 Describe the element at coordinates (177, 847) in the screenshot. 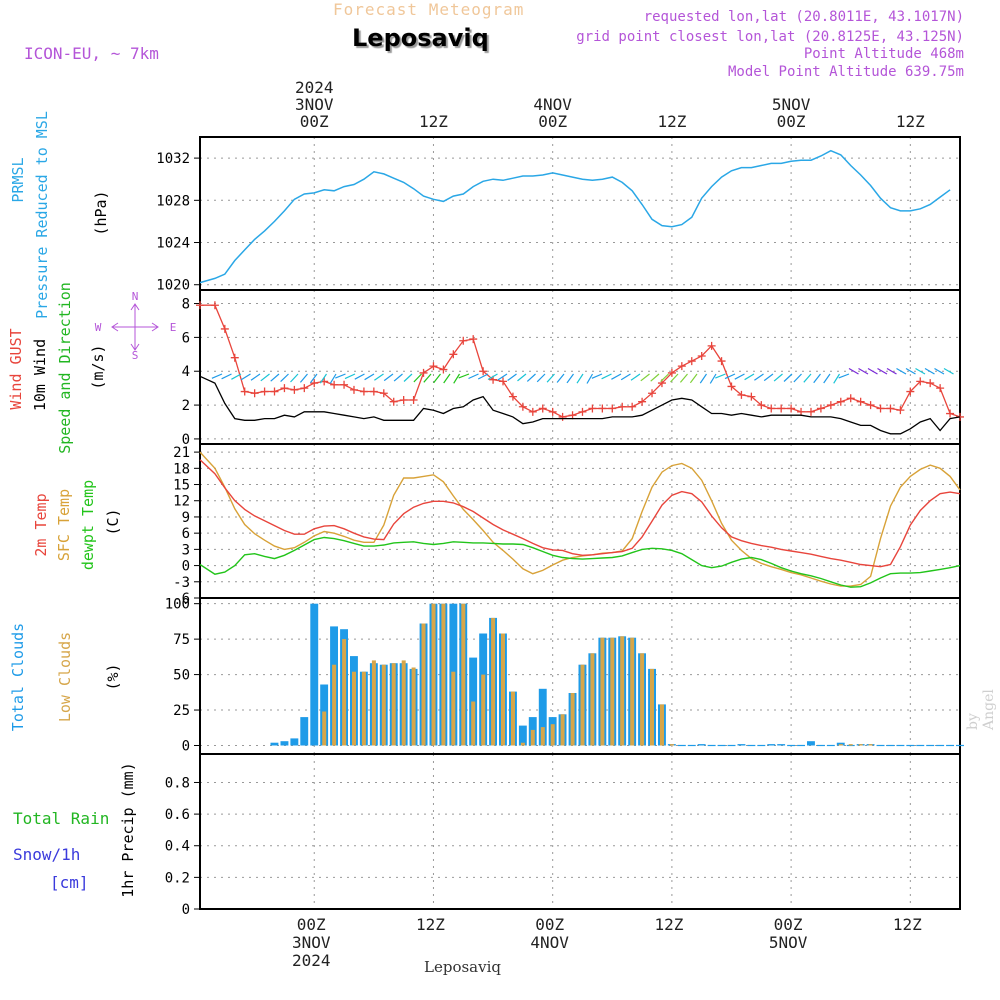

I see `precip-ytick-label: 0.4` at that location.